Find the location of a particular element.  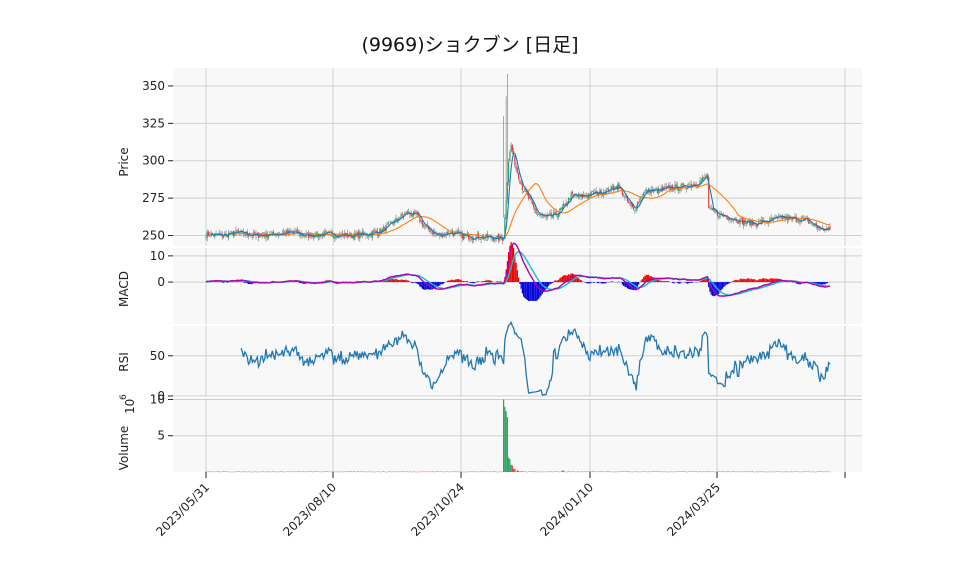

x-tick-label: 2024/03/25 is located at coordinates (693, 509).